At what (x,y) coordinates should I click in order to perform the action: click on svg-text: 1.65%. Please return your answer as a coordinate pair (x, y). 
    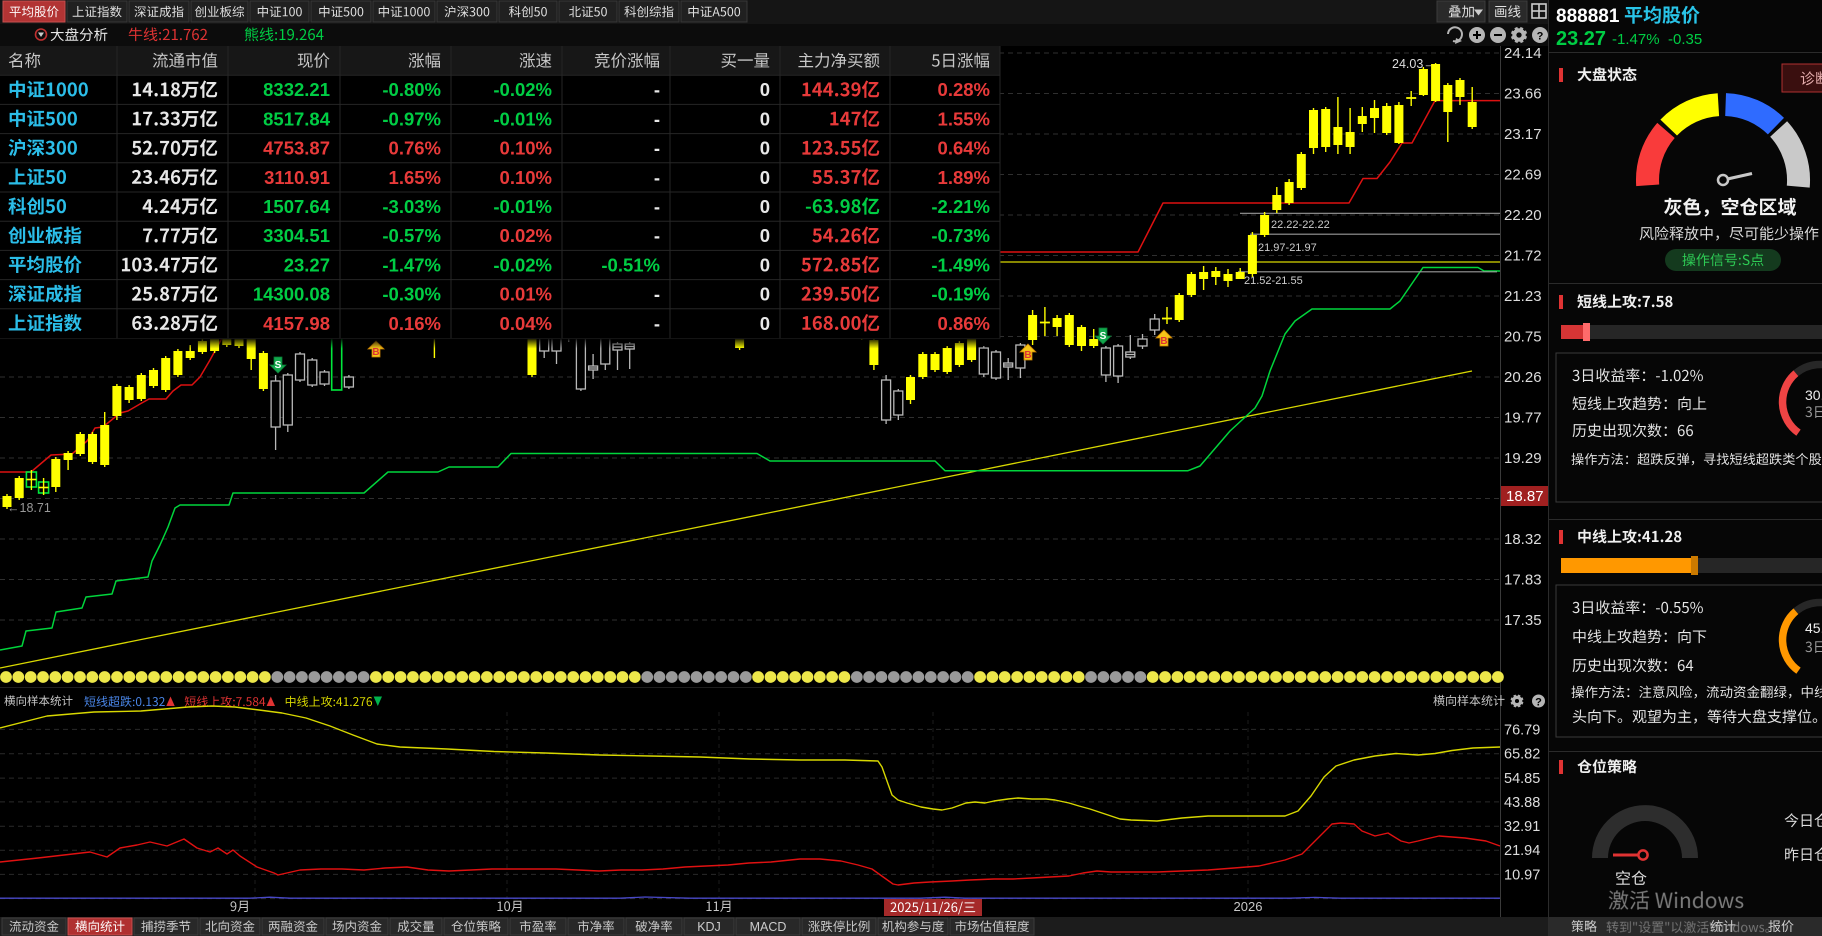
    Looking at the image, I should click on (415, 177).